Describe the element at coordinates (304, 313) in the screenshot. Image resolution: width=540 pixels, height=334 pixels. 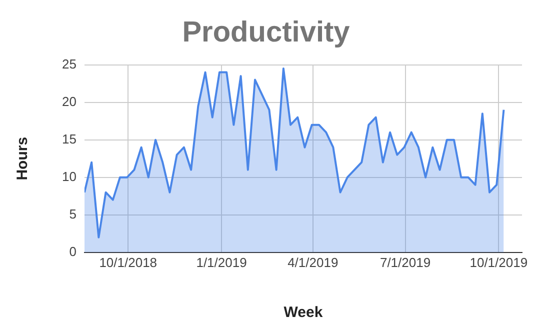
I see `x-axis-title: Week` at that location.